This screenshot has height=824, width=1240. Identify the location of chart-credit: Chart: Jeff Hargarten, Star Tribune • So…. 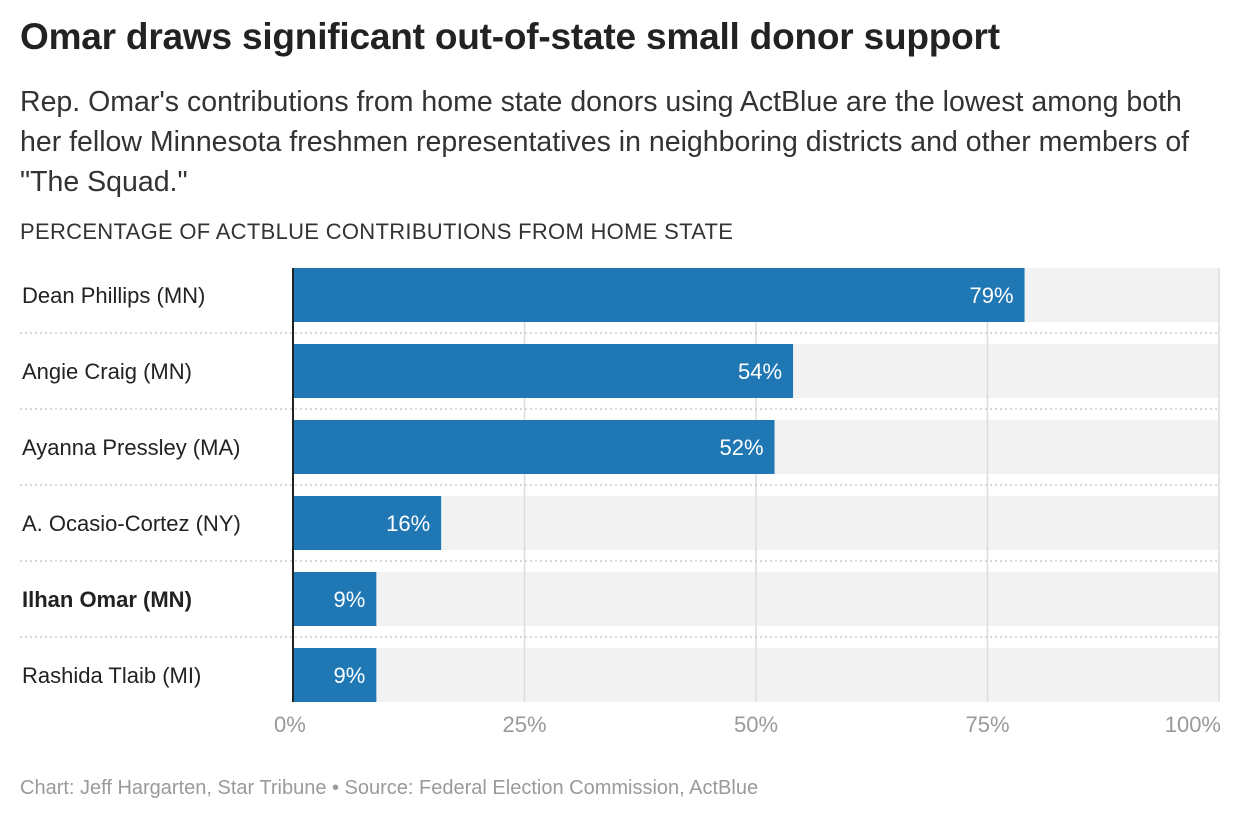
(389, 788).